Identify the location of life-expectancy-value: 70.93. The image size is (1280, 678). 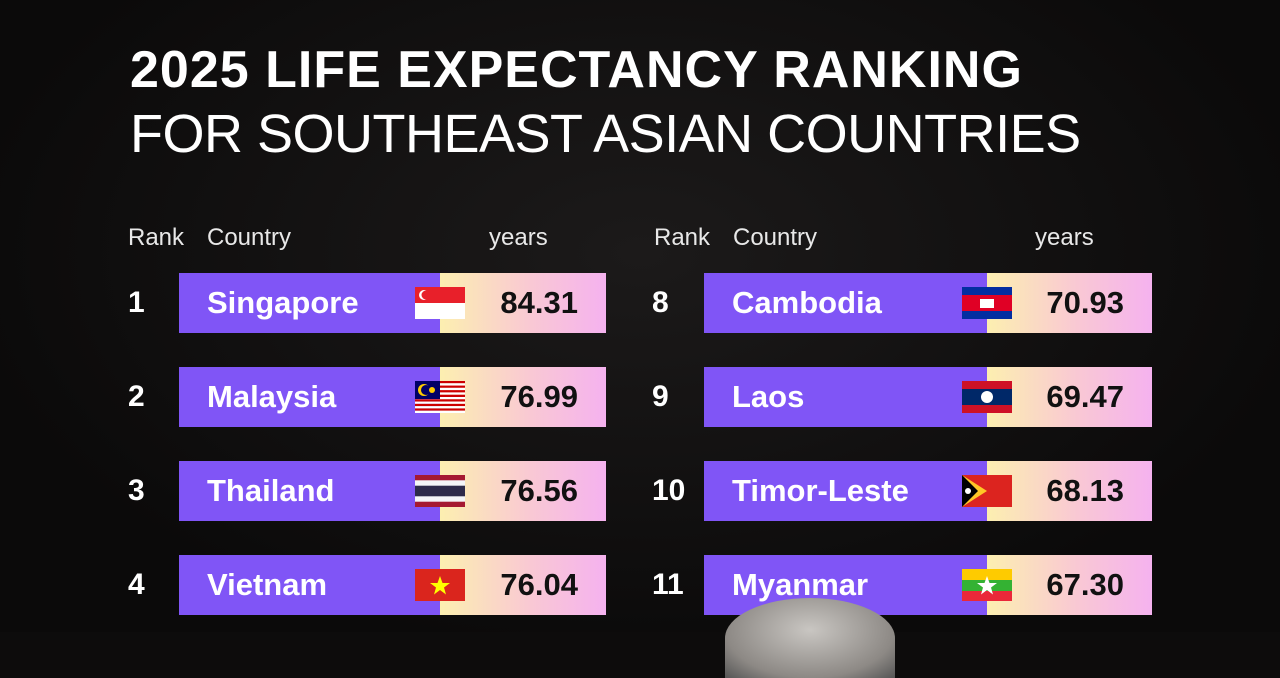
(1085, 302).